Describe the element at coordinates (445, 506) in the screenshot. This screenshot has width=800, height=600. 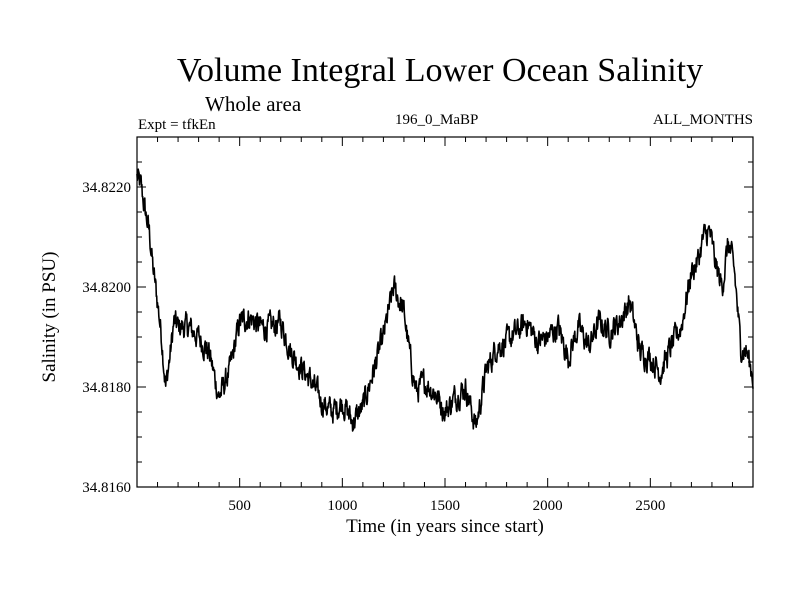
I see `x-tick-label: 1500` at that location.